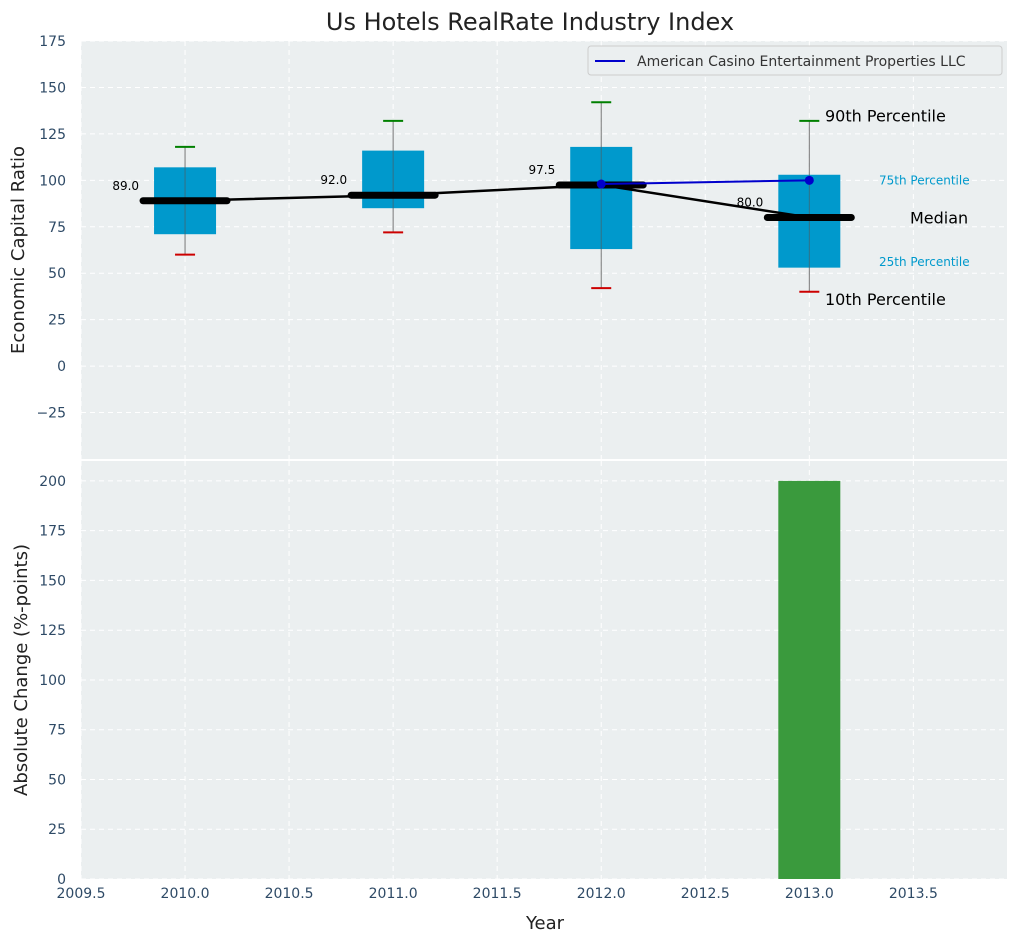 Image resolution: width=1019 pixels, height=942 pixels. What do you see at coordinates (52, 482) in the screenshot?
I see `bottom-y-tick-label: 200` at bounding box center [52, 482].